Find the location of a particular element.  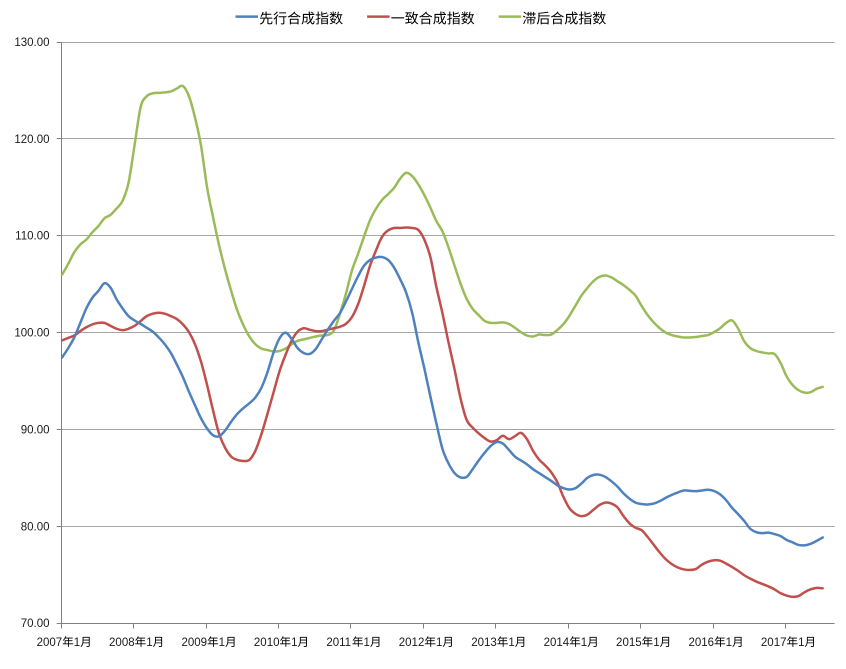

svg-text: 2009 is located at coordinates (194, 643).